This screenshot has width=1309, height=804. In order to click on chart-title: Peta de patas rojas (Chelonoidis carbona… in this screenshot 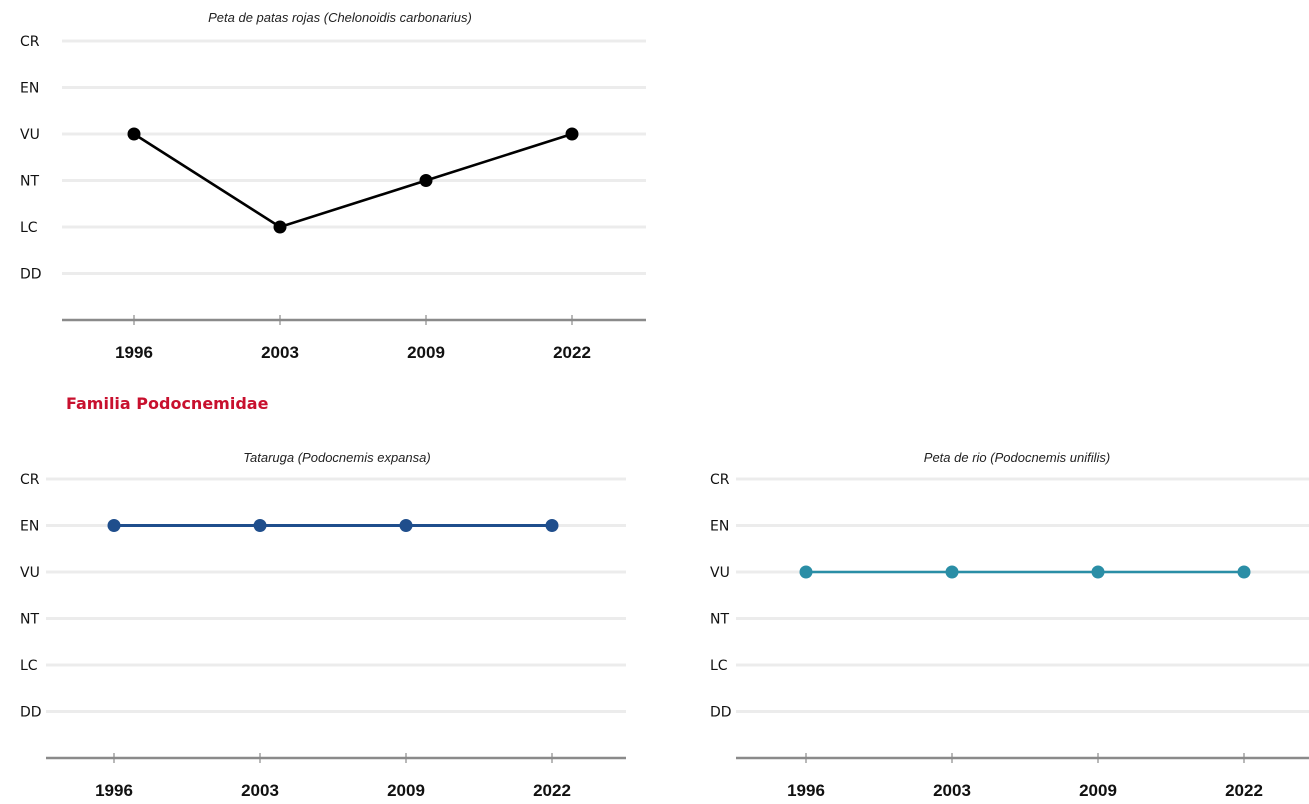, I will do `click(340, 17)`.